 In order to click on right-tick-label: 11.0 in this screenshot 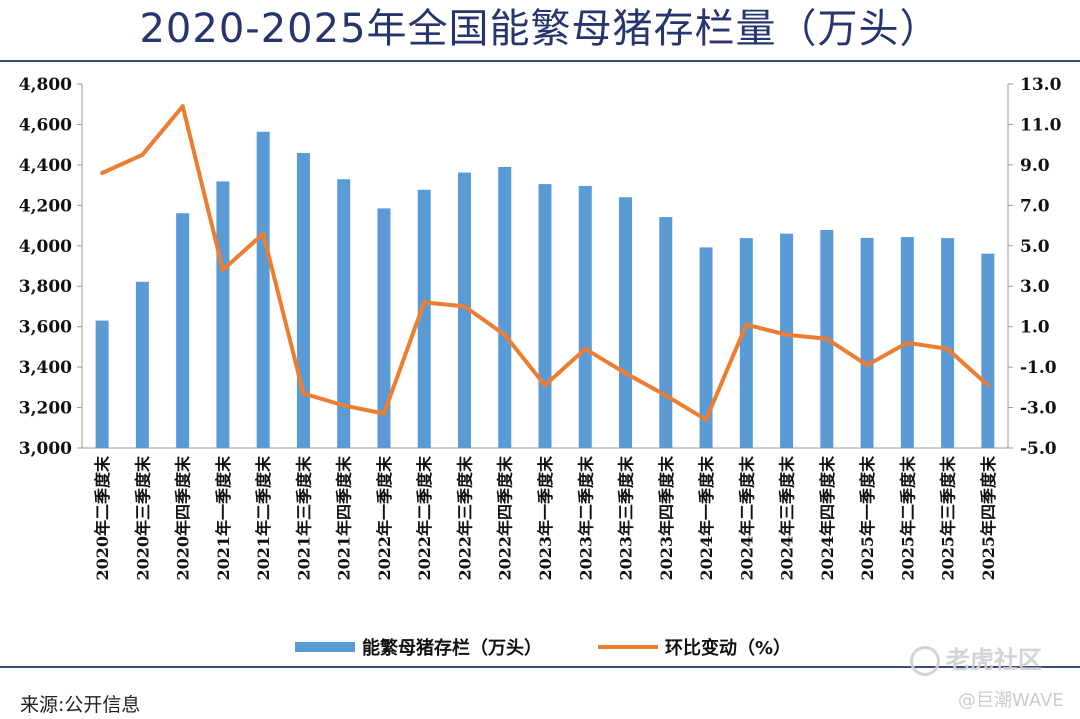, I will do `click(1041, 125)`.